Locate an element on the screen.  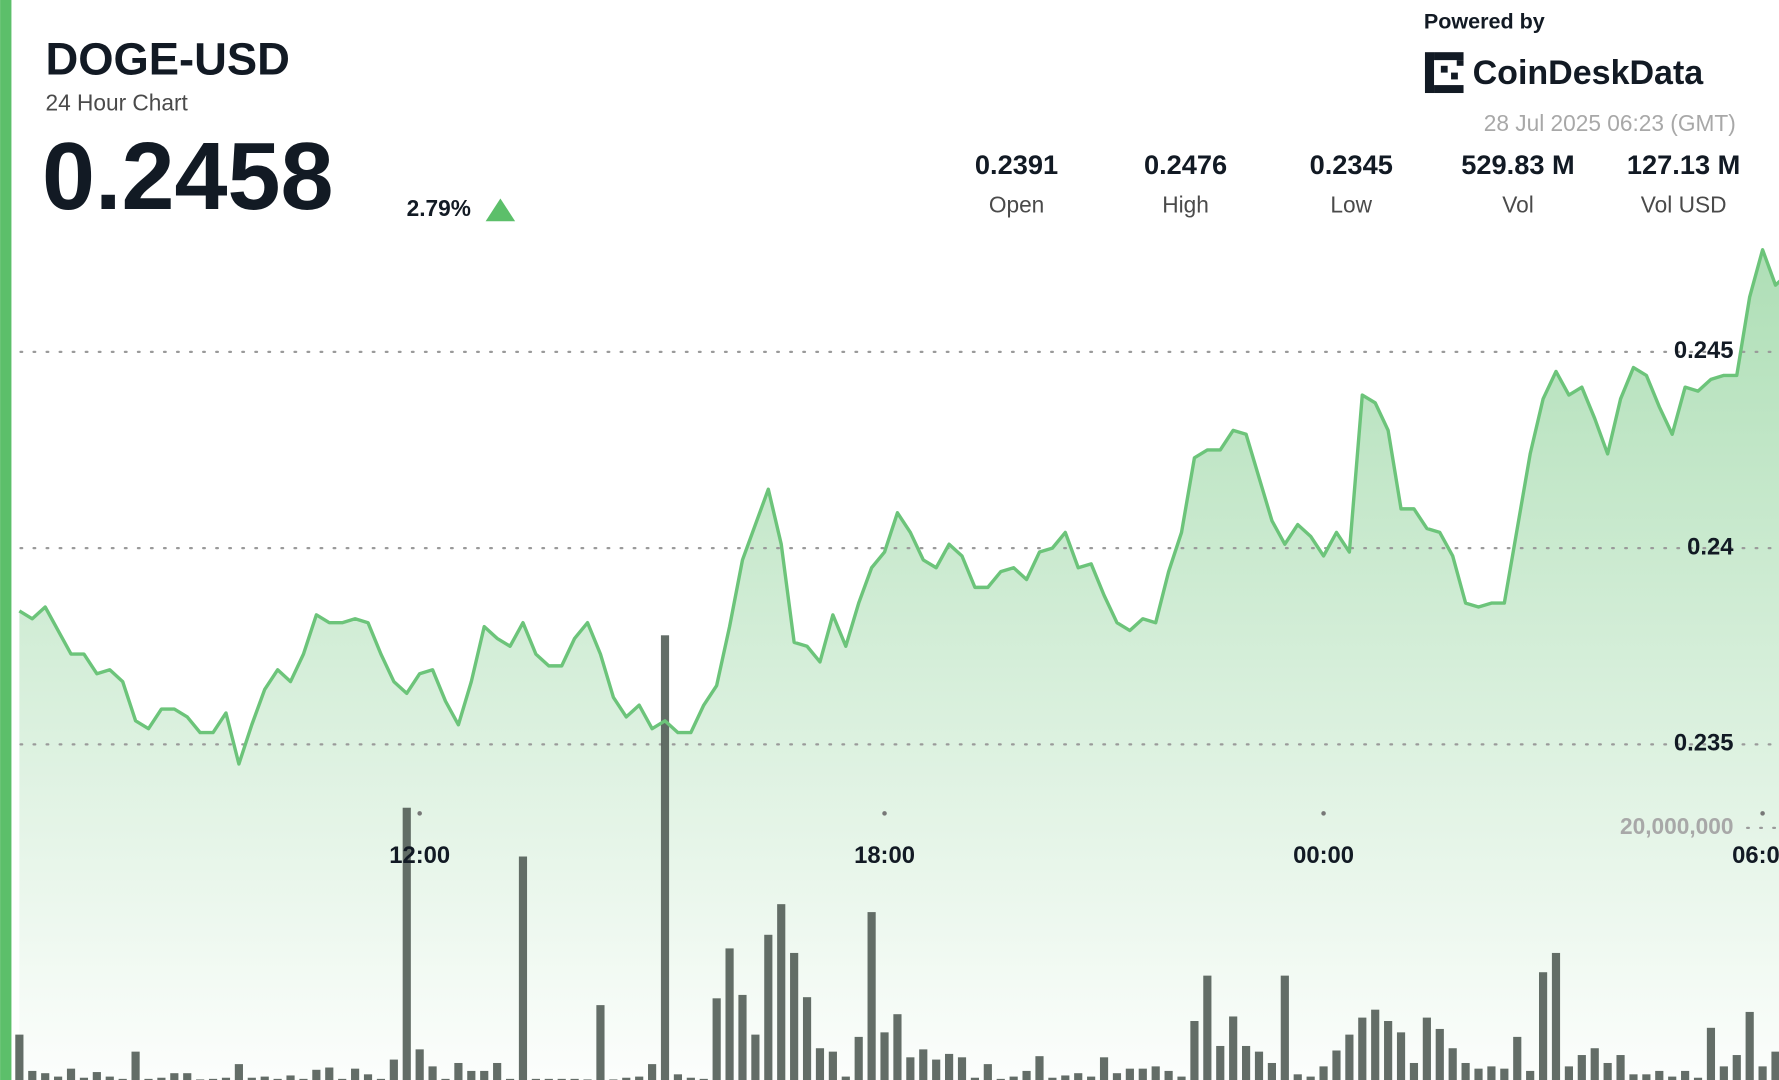
stat-value: 529.83 M is located at coordinates (1517, 164).